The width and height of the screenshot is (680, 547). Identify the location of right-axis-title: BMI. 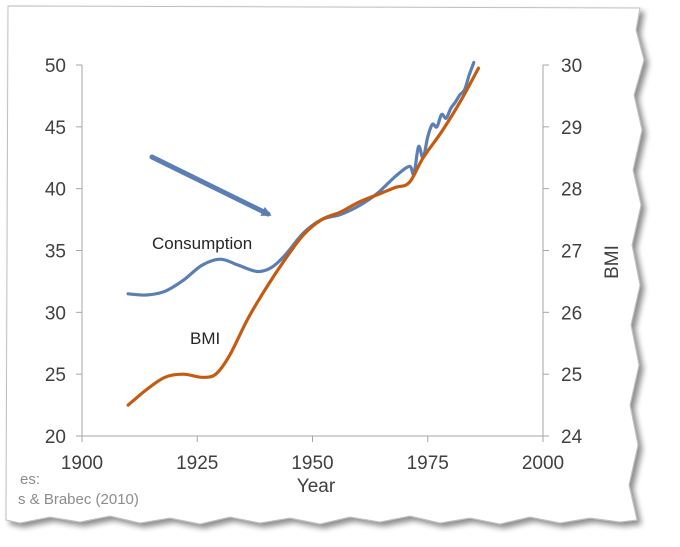
(612, 262).